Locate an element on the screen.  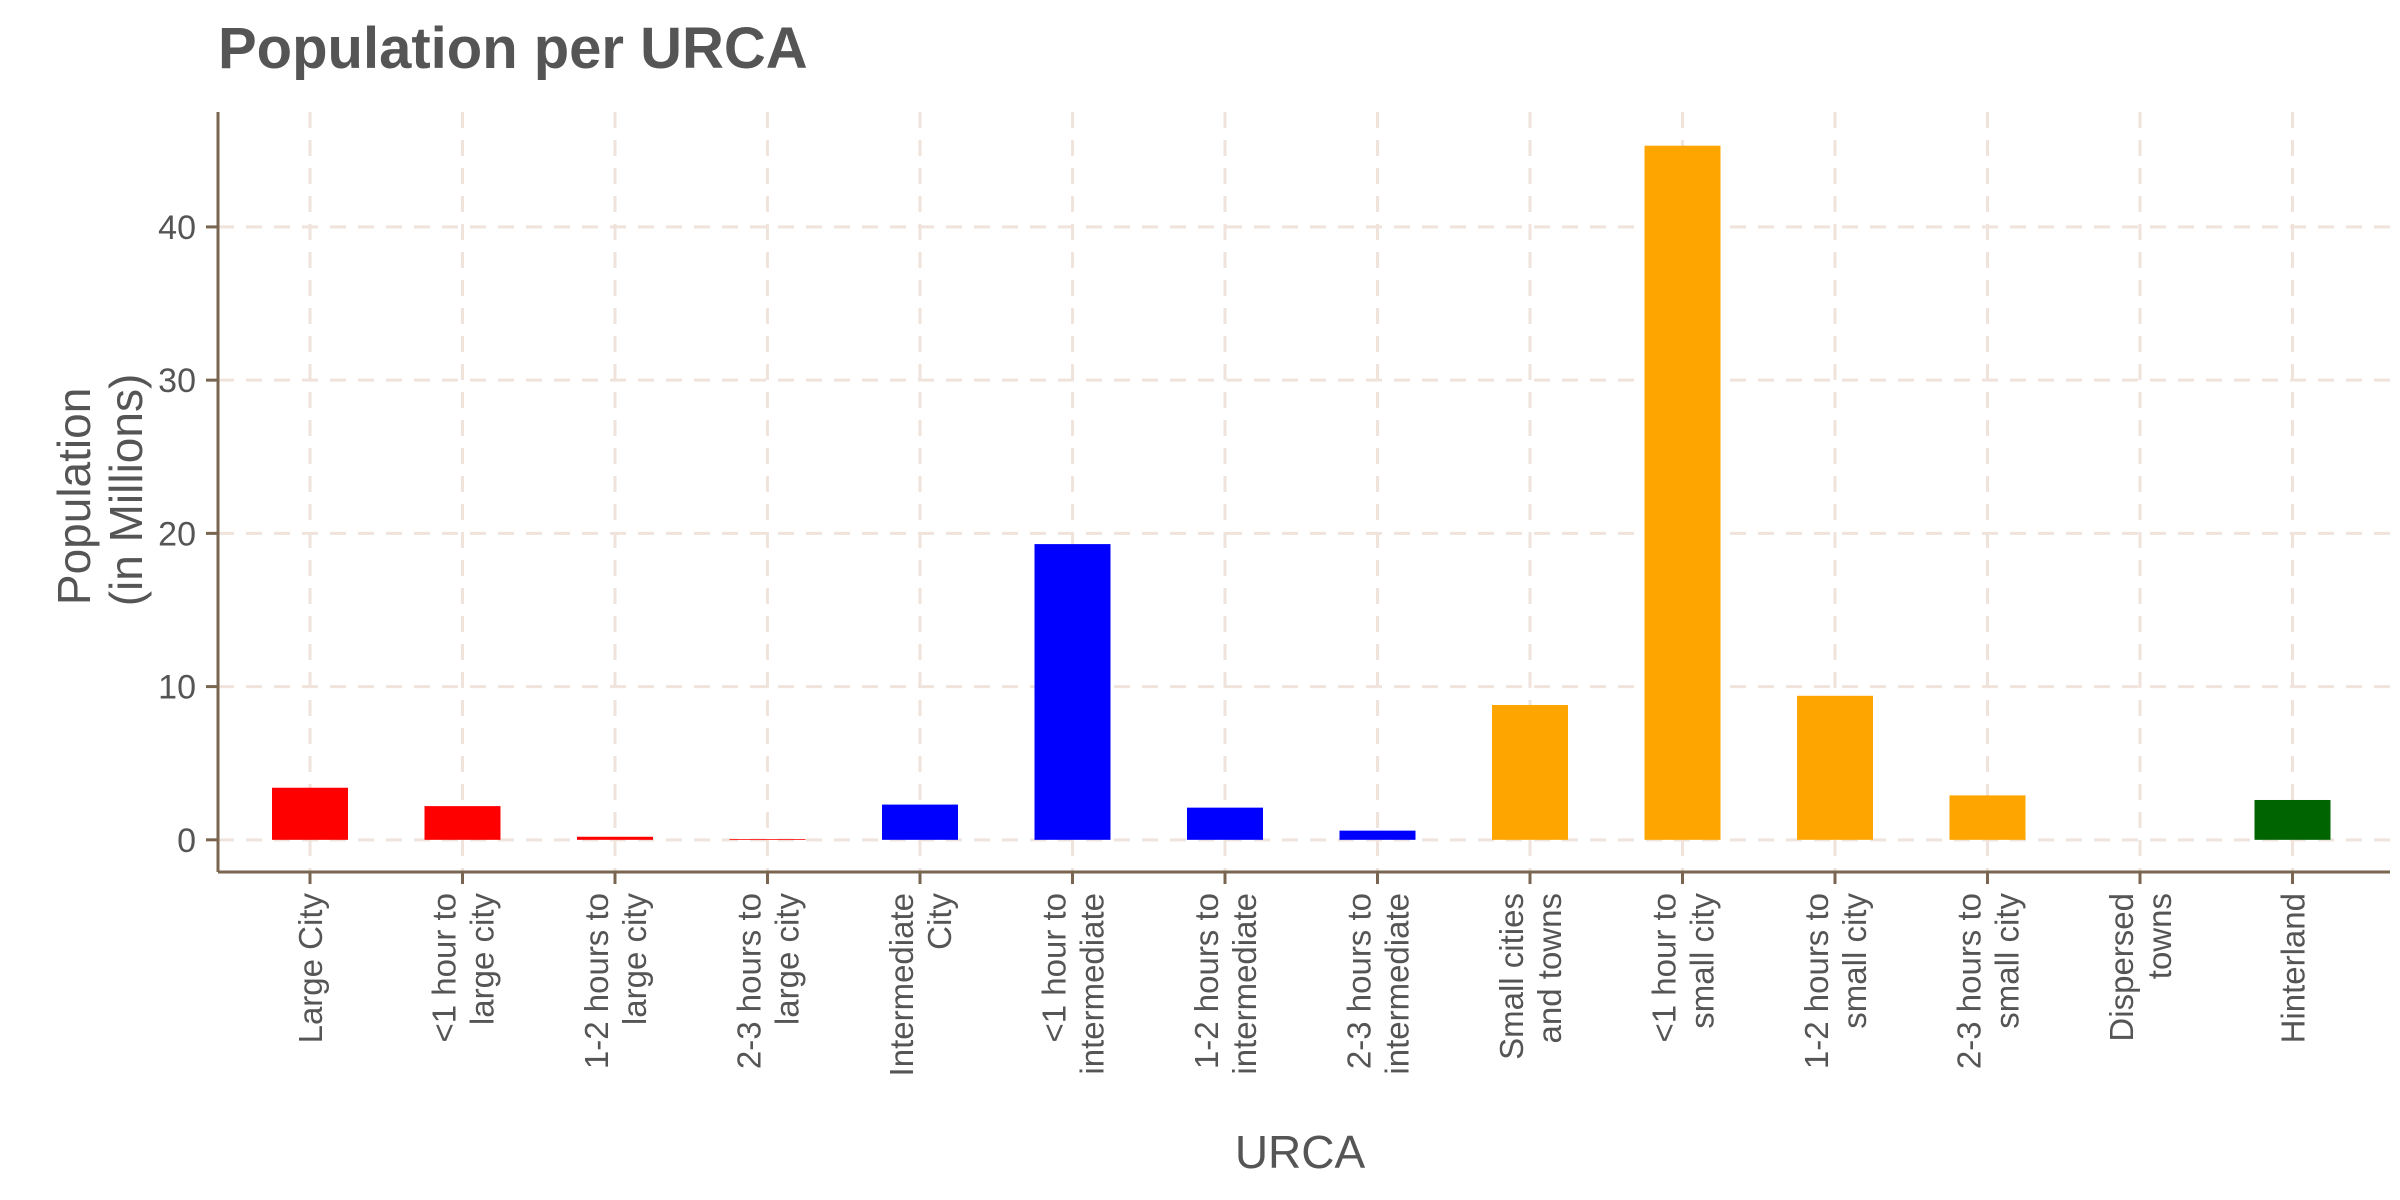
y-tick-label: 20 is located at coordinates (177, 534).